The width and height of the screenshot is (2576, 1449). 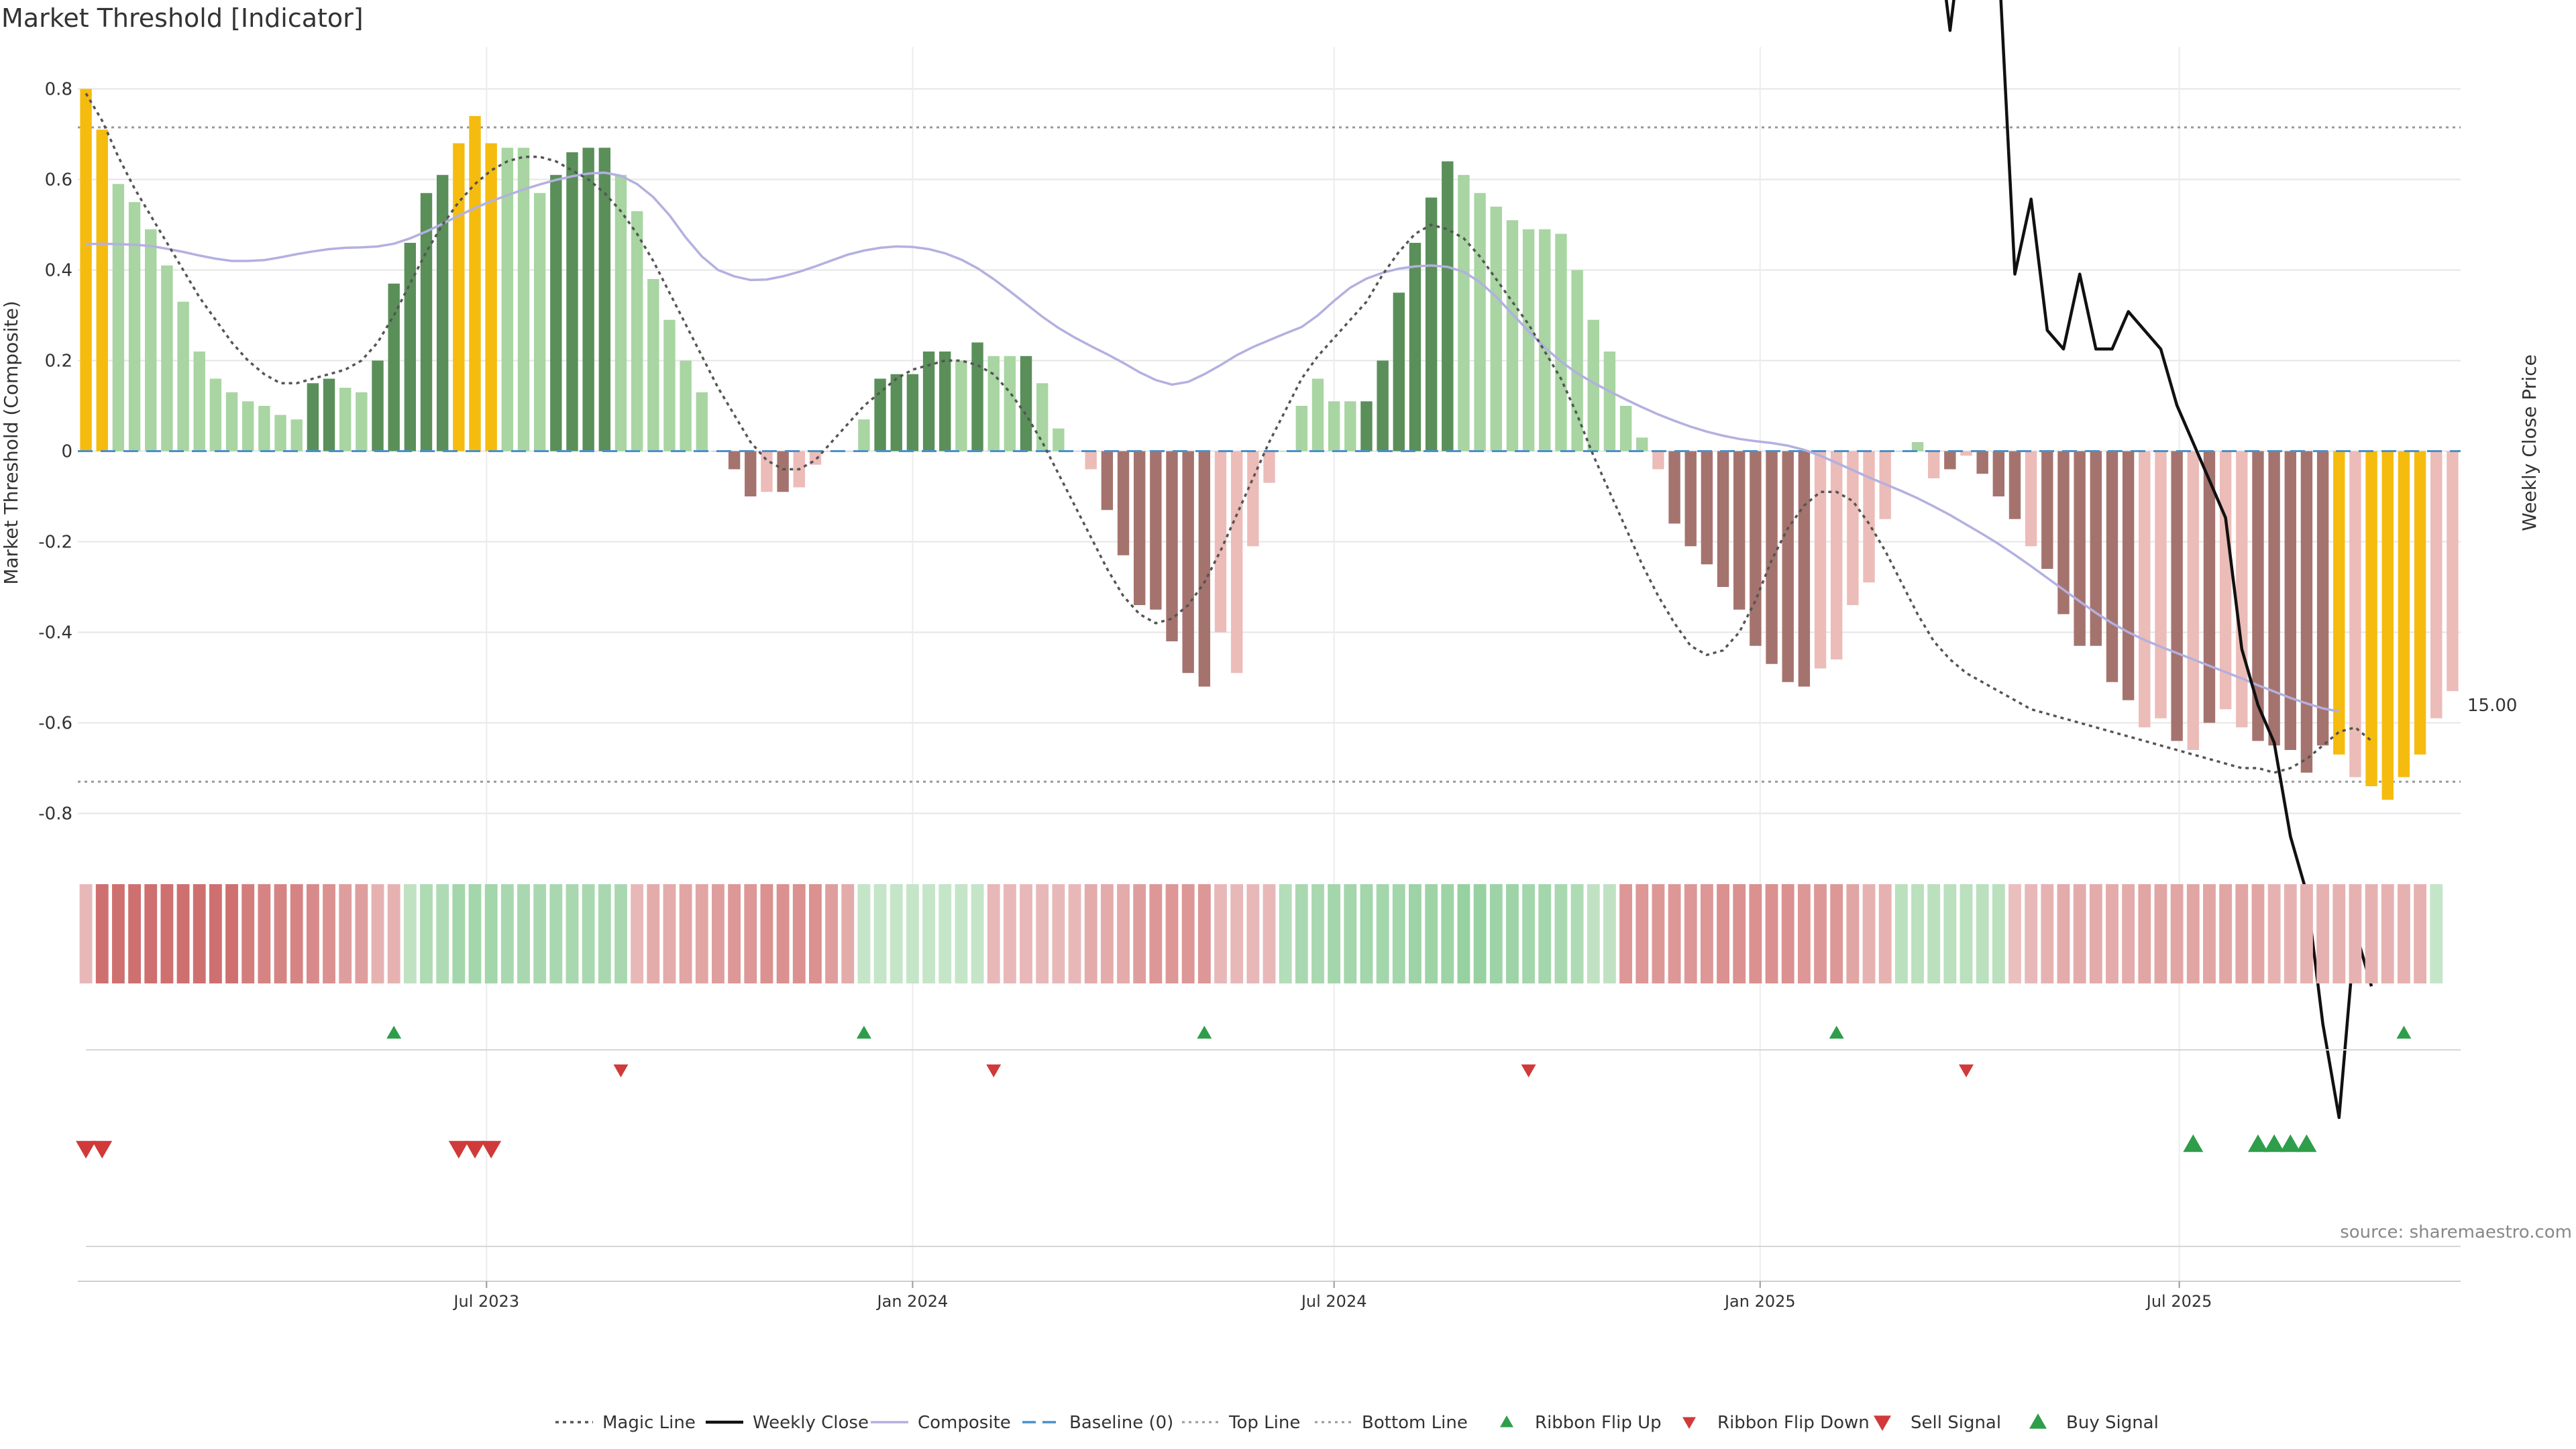 What do you see at coordinates (1759, 1301) in the screenshot?
I see `x-tick-label-3: Jan 2025` at bounding box center [1759, 1301].